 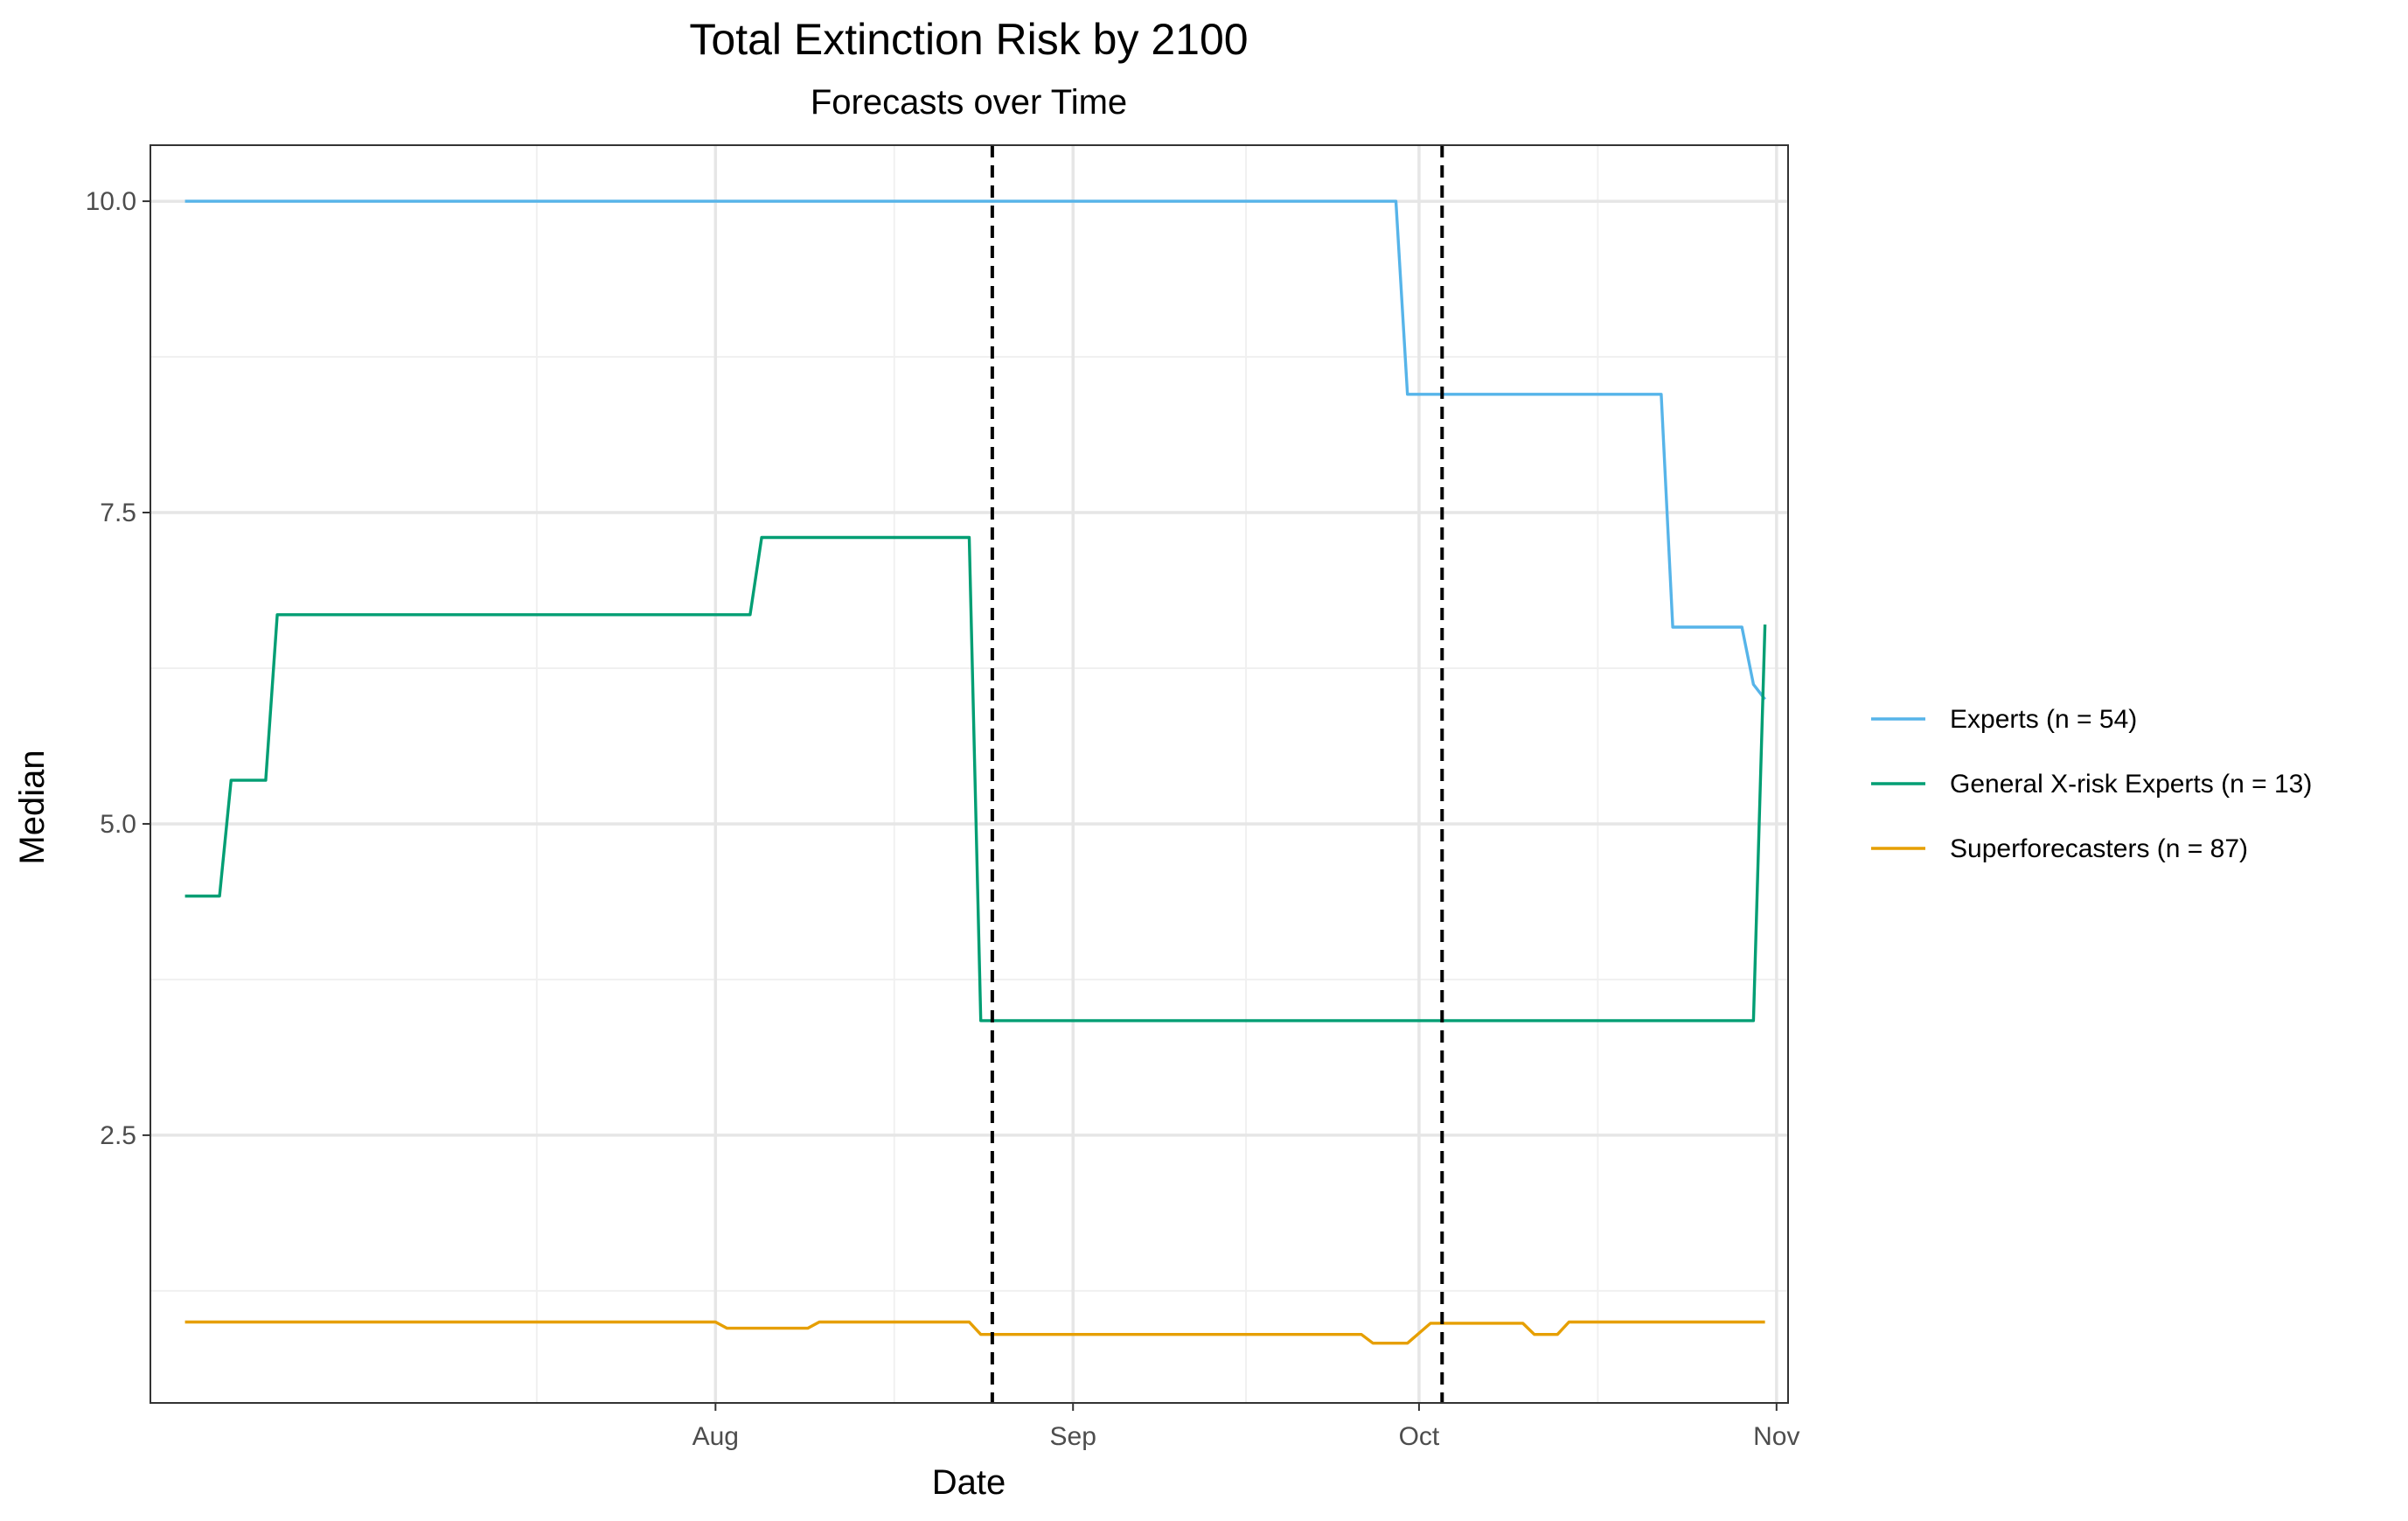 What do you see at coordinates (1073, 1436) in the screenshot?
I see `x-tick-label: Sep` at bounding box center [1073, 1436].